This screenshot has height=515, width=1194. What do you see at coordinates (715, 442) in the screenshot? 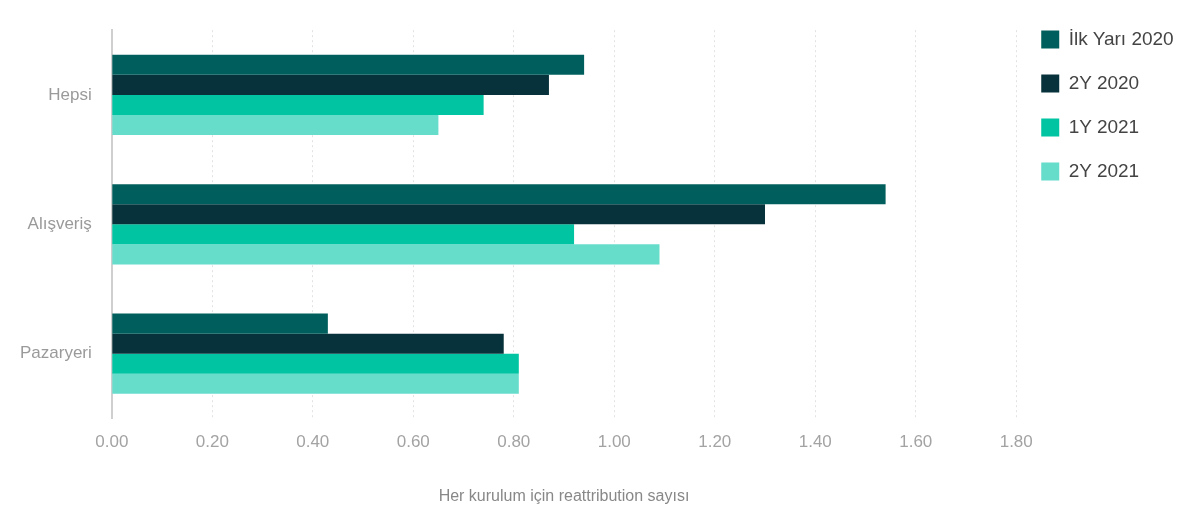
I see `x-tick-label: 1.20` at bounding box center [715, 442].